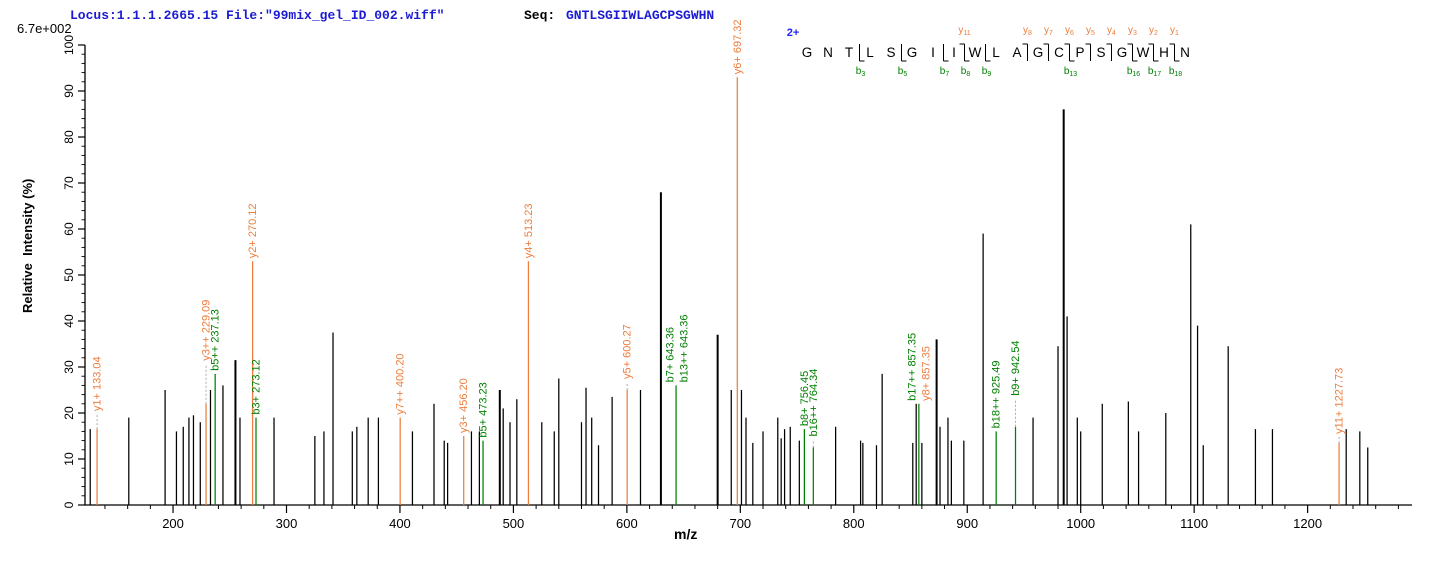  Describe the element at coordinates (69, 45) in the screenshot. I see `y-tick-label: 100` at that location.